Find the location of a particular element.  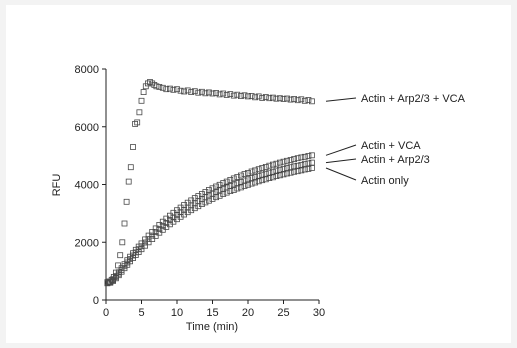

x-tick-label: 30 is located at coordinates (319, 313).